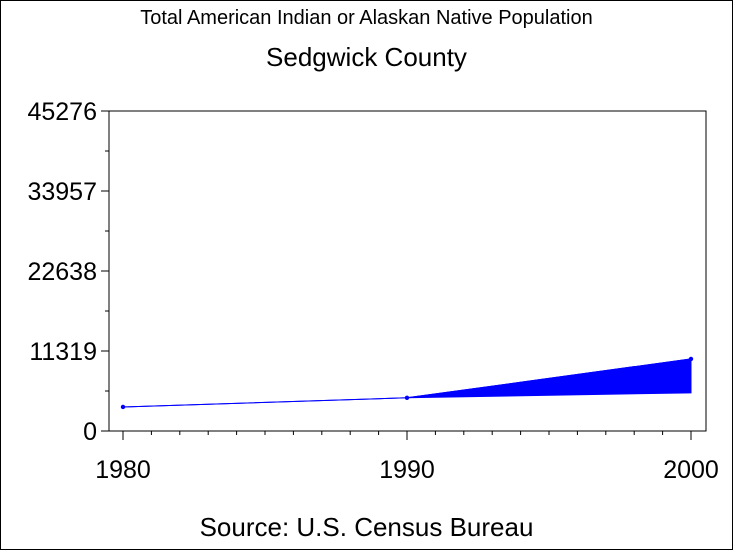  I want to click on y-tick-label: 0, so click(90, 432).